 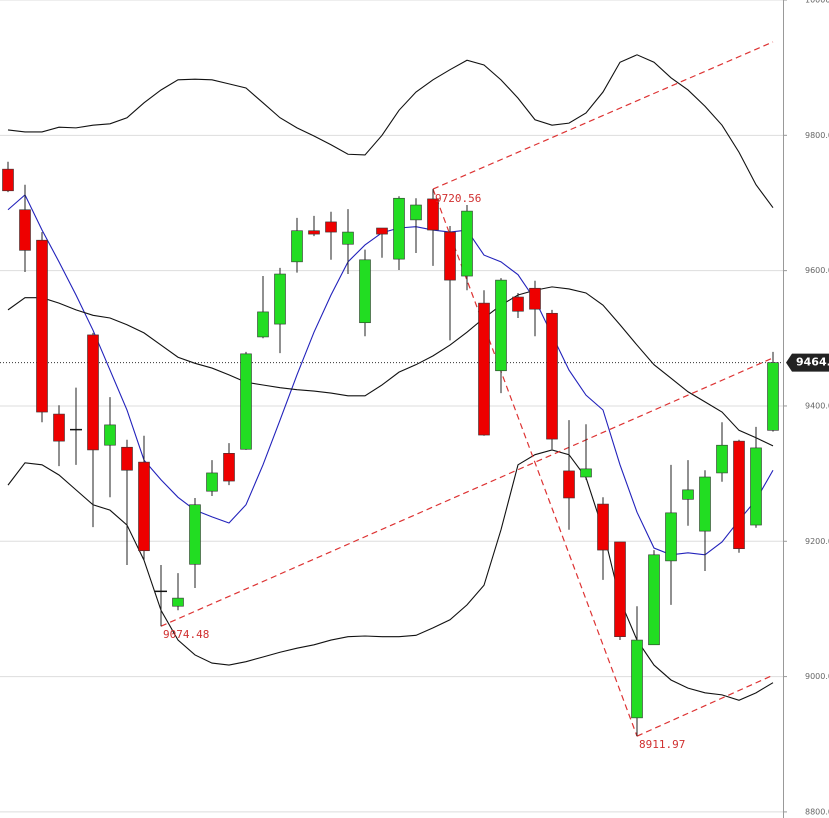 I want to click on annotation: 8911.97, so click(x=662, y=744).